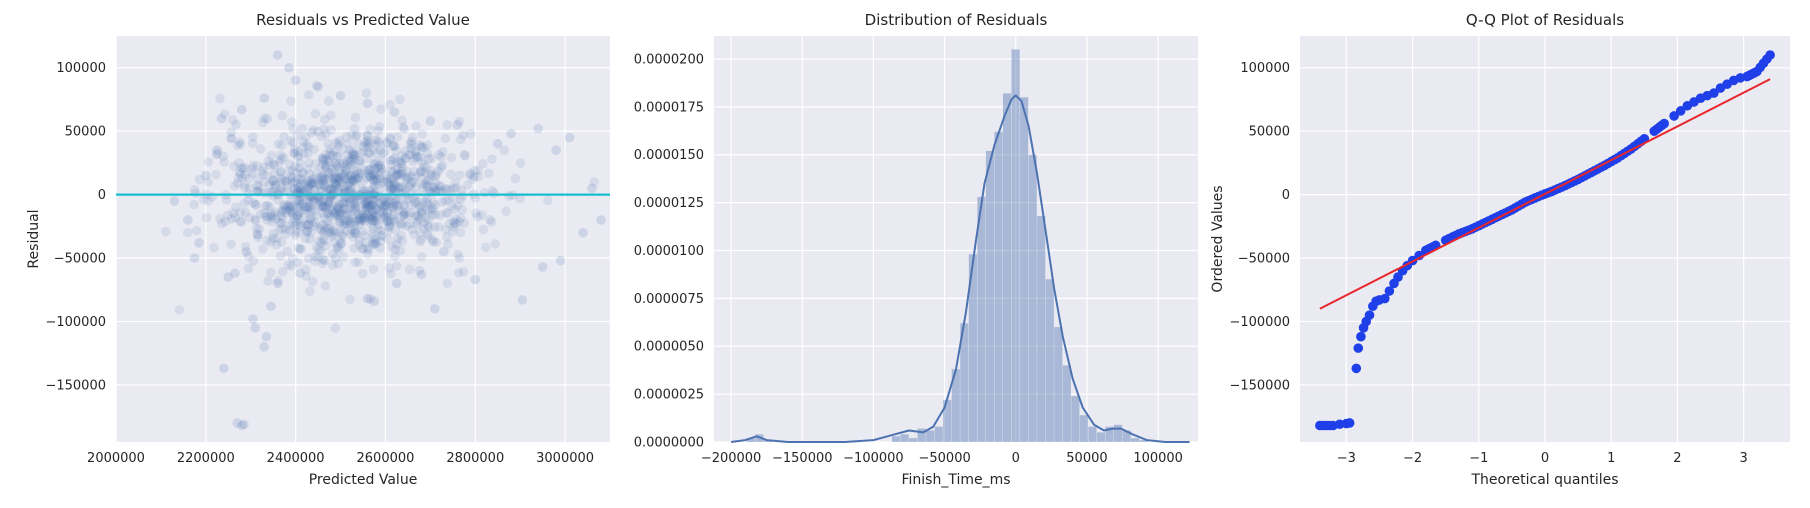  I want to click on p3-x-tick-label: 3, so click(1744, 458).